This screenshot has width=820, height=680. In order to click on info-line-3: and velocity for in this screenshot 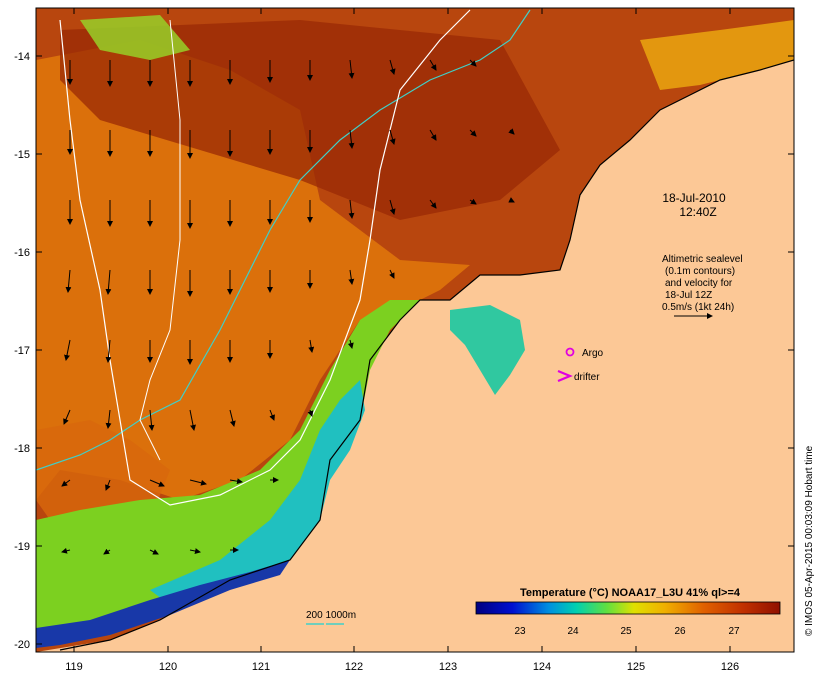, I will do `click(699, 283)`.